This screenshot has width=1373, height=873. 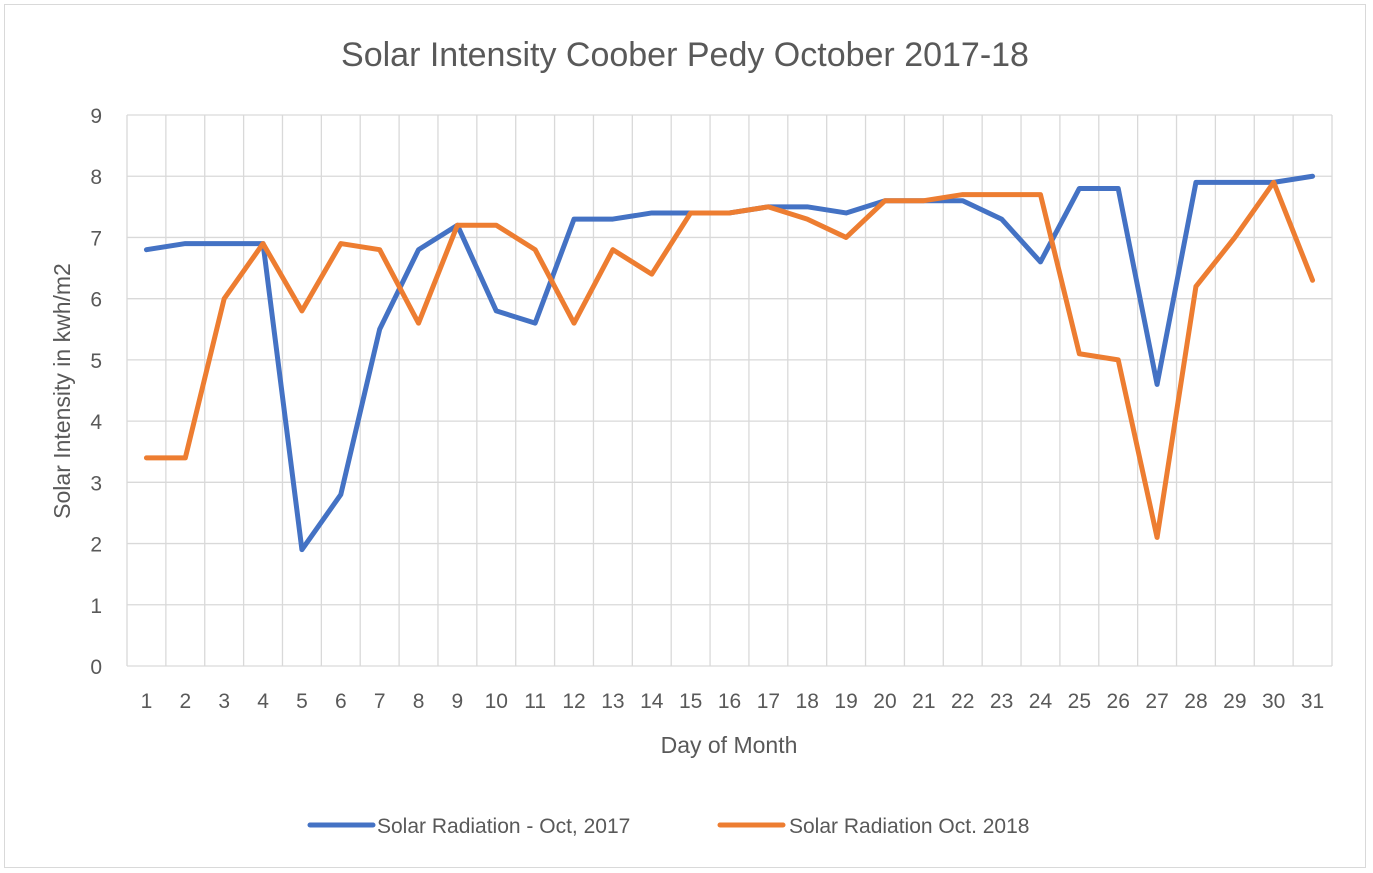 What do you see at coordinates (380, 701) in the screenshot?
I see `x-tick-label: 7` at bounding box center [380, 701].